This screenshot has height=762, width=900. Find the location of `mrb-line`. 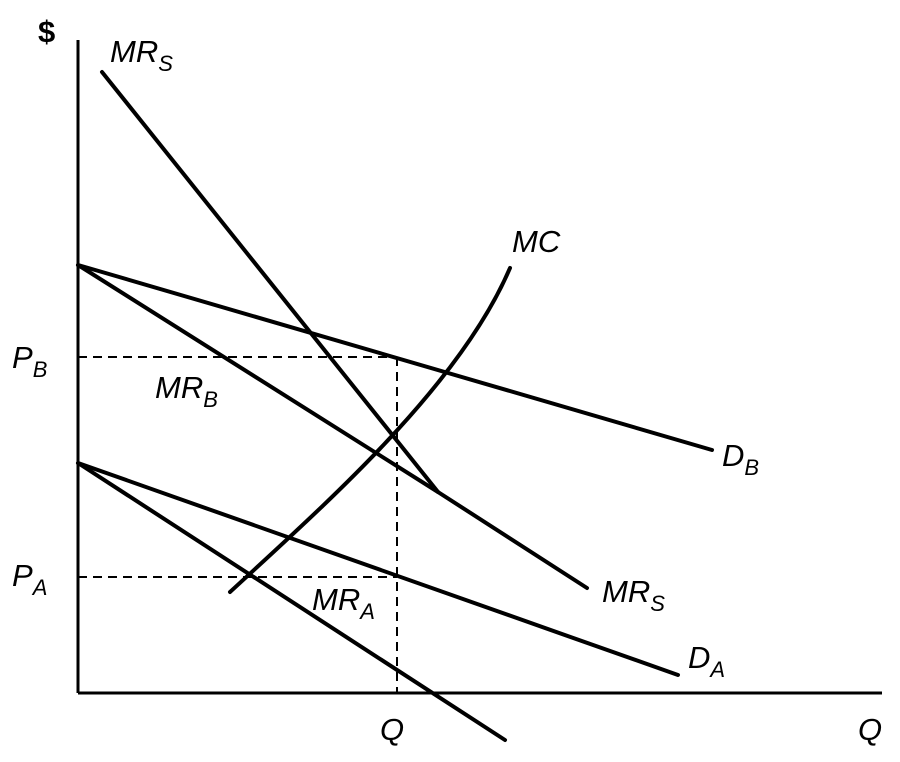

mrb-line is located at coordinates (258, 378).